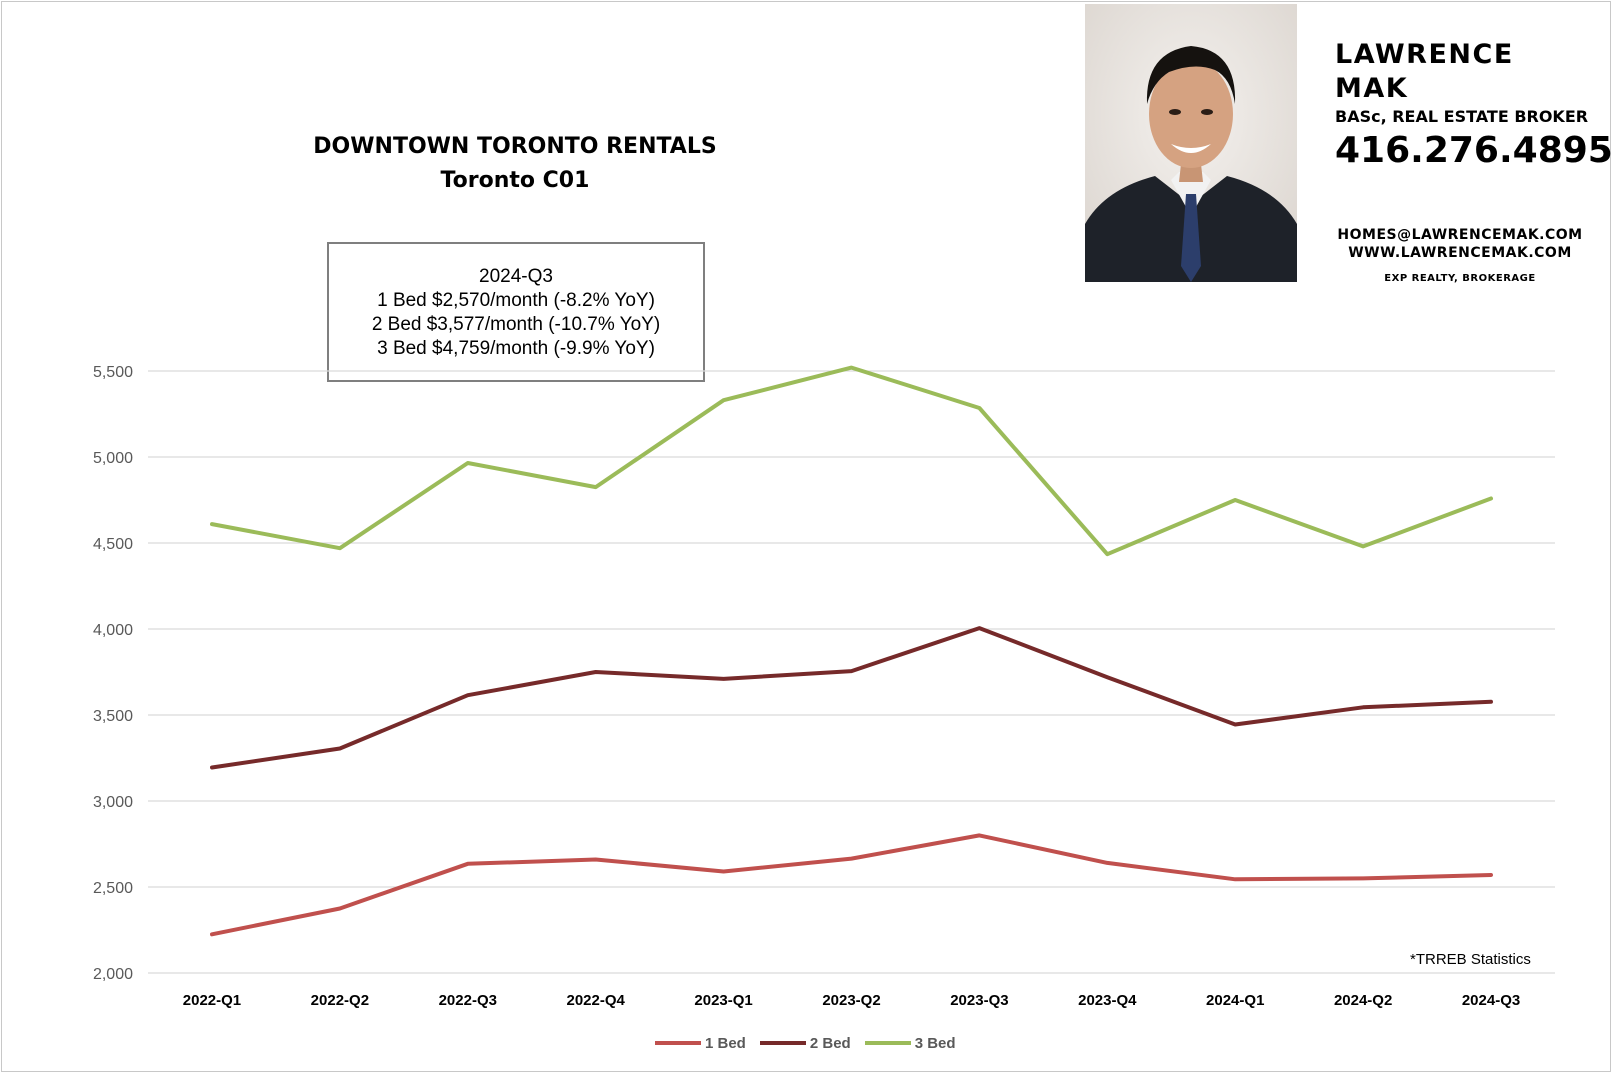 This screenshot has width=1614, height=1075. I want to click on legend-label: 3 Bed, so click(935, 1043).